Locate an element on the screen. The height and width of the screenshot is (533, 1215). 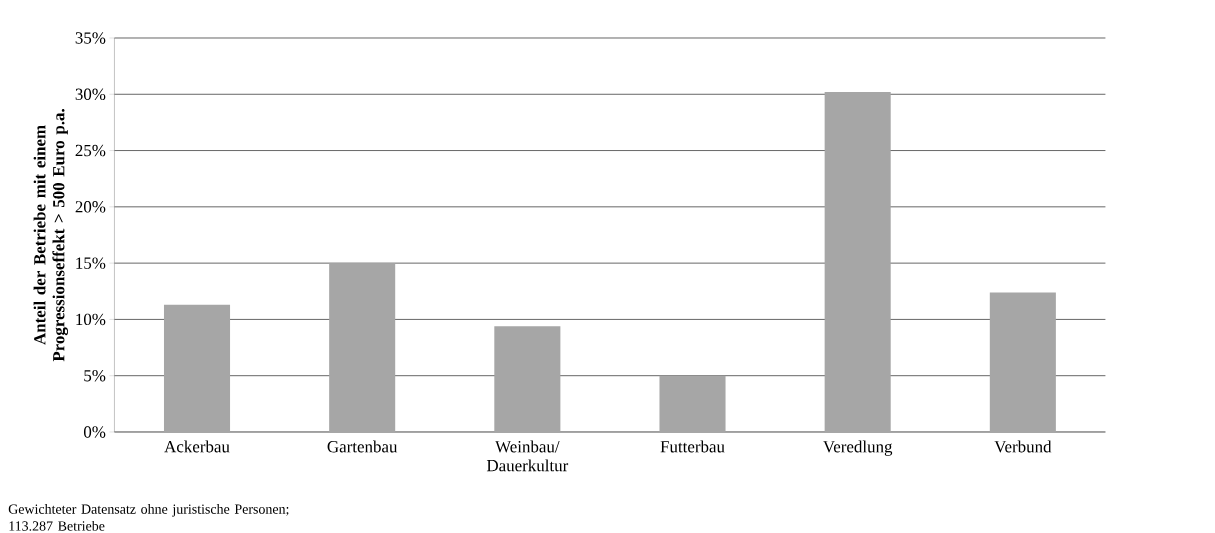
y-tick-label: 15% is located at coordinates (91, 263).